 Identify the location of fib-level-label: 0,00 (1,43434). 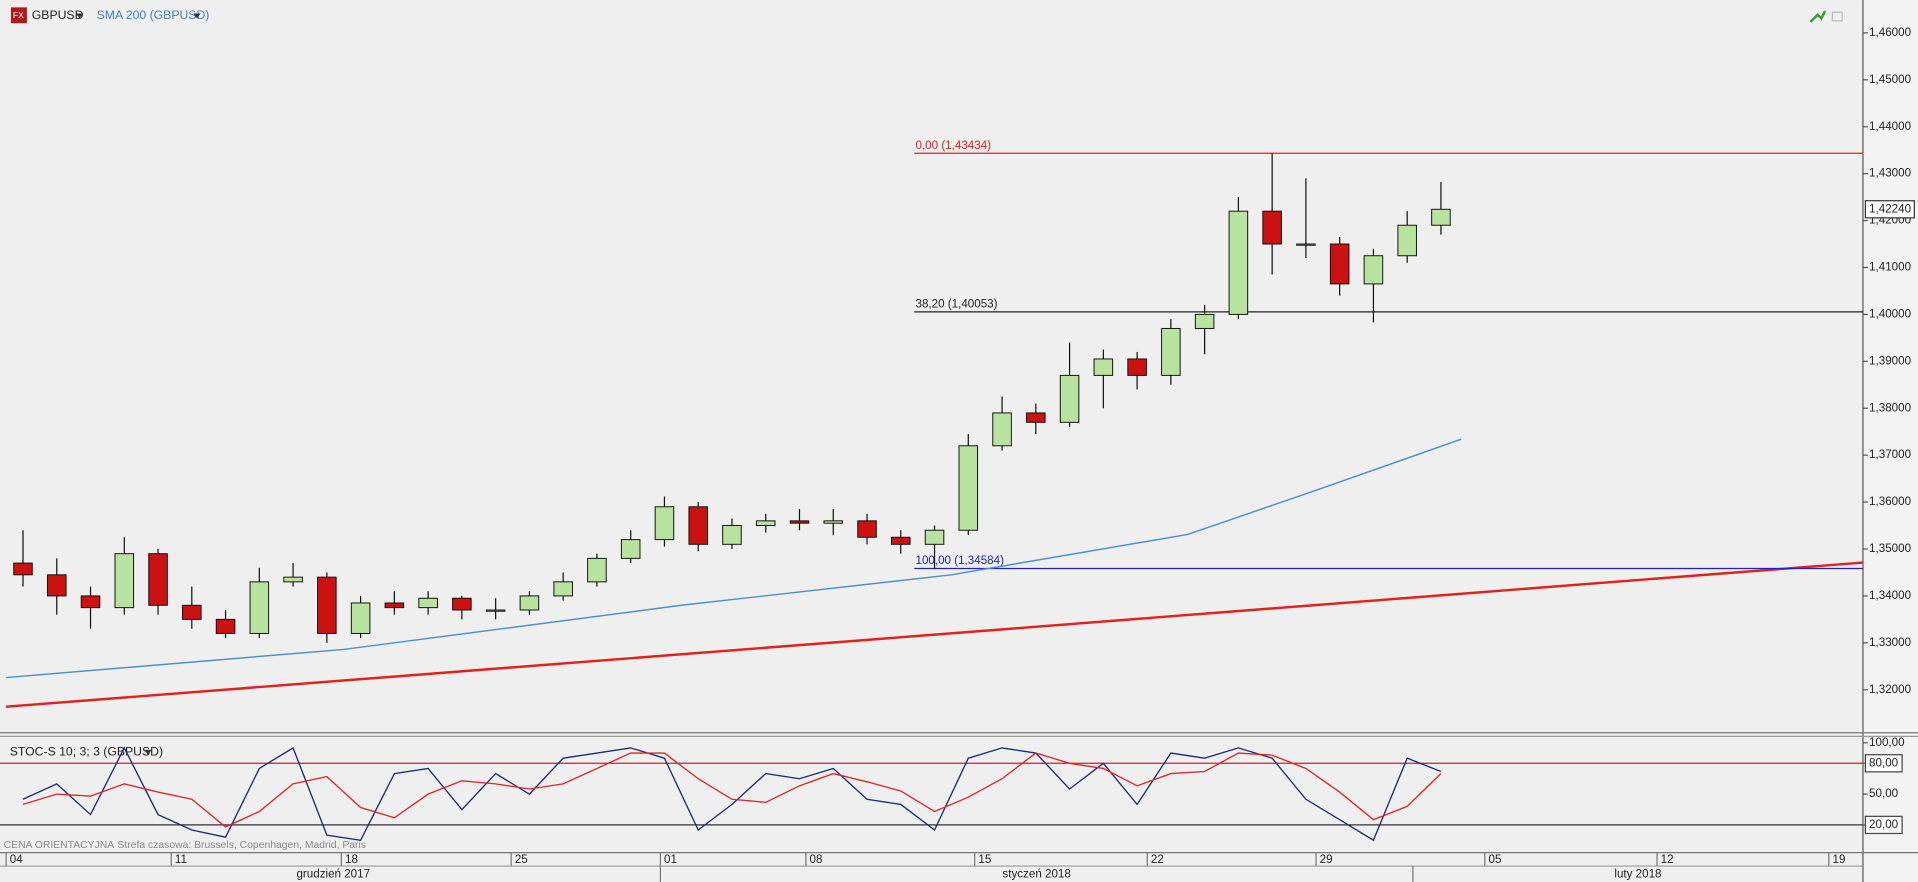
(954, 145).